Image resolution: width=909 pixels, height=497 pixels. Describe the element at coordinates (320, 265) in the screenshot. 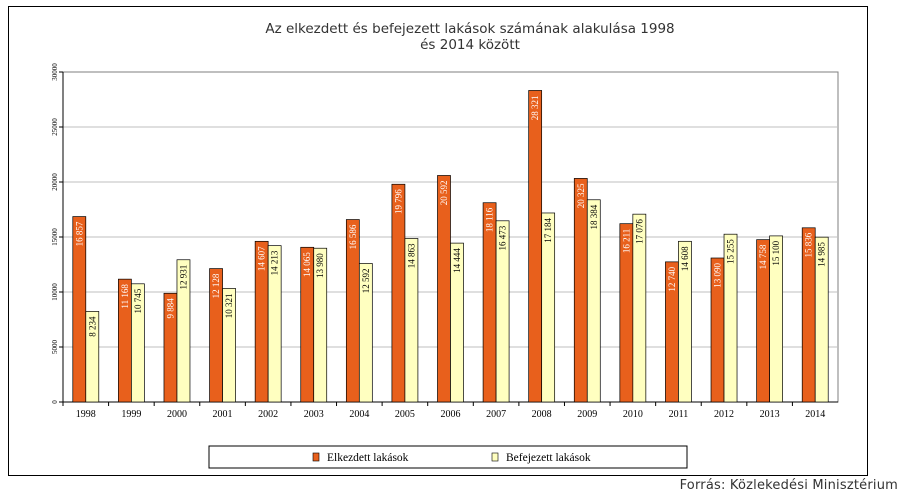

I see `data-label-befejezett: 13 980` at that location.